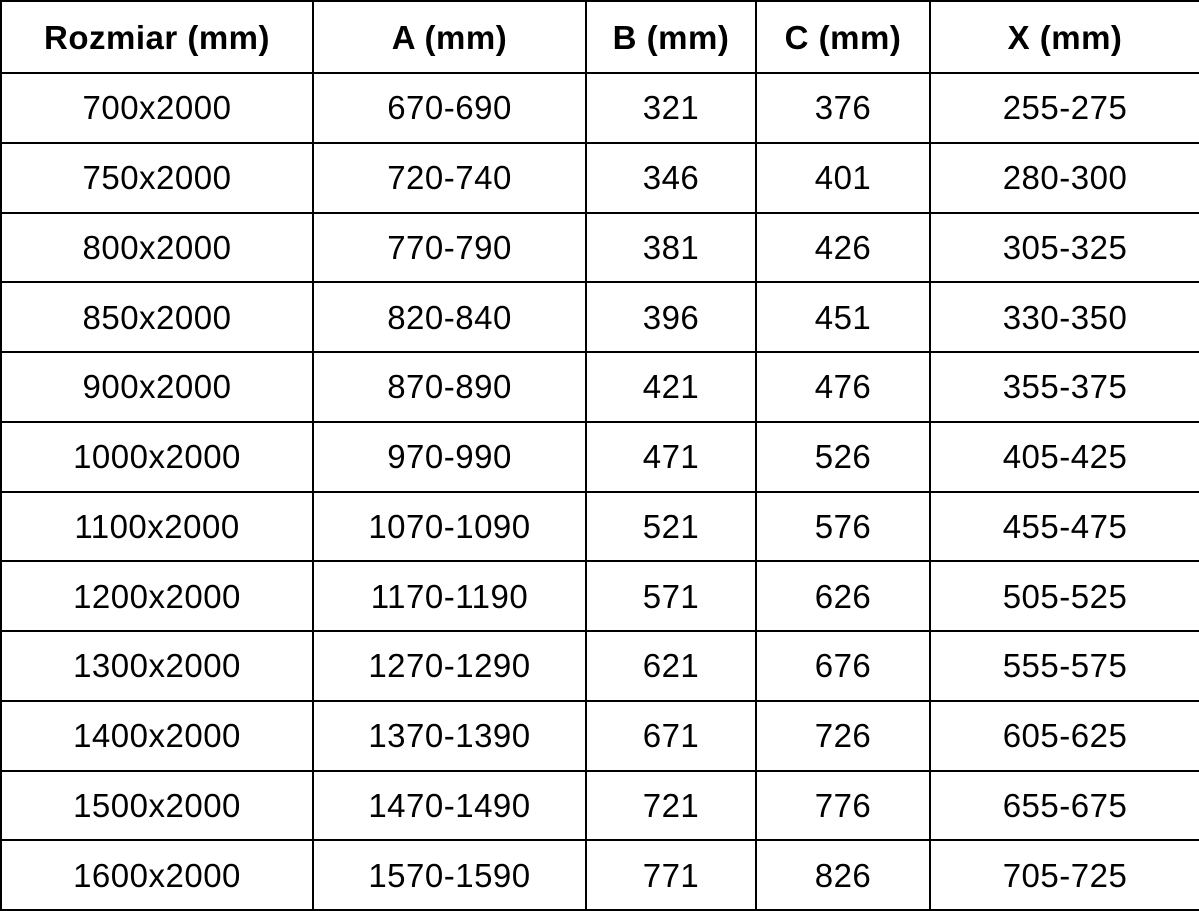  Describe the element at coordinates (843, 177) in the screenshot. I see `table-cell: 401` at that location.